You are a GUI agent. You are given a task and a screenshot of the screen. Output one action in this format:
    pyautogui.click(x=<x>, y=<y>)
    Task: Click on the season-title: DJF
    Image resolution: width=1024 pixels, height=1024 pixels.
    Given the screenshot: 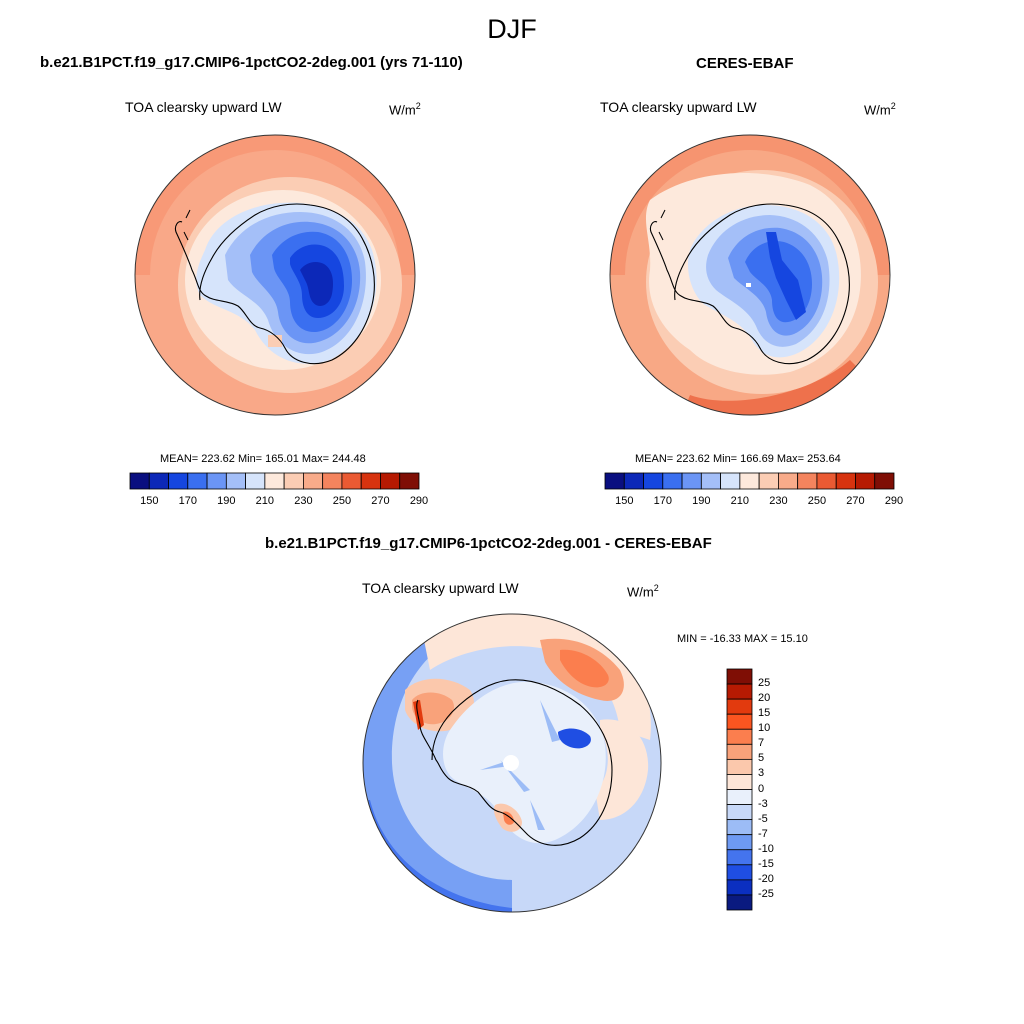 What is the action you would take?
    pyautogui.click(x=512, y=29)
    